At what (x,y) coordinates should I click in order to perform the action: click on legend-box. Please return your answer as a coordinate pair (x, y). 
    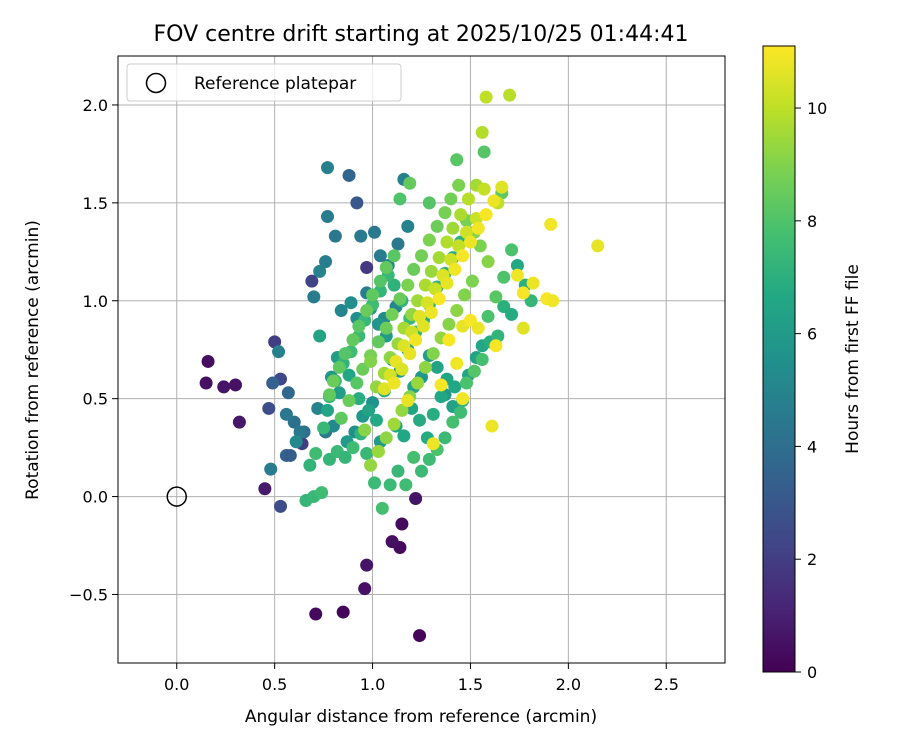
    Looking at the image, I should click on (264, 82).